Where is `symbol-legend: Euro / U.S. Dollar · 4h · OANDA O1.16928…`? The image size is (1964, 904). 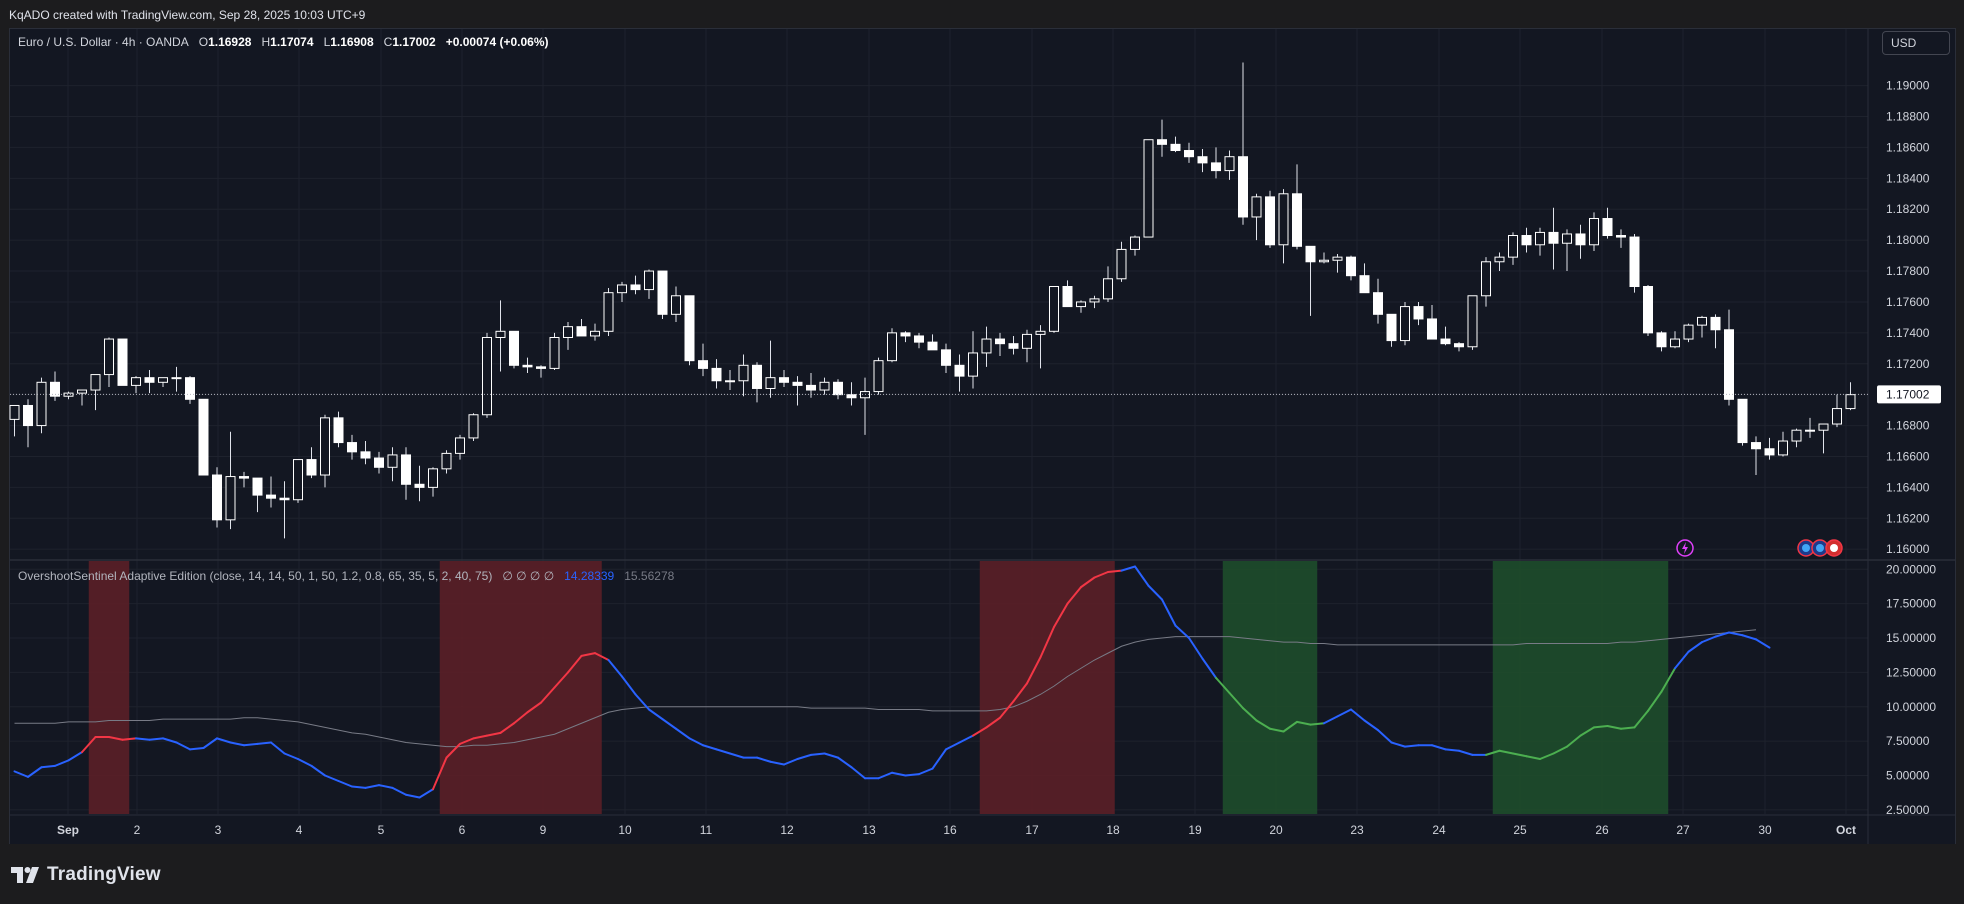 symbol-legend: Euro / U.S. Dollar · 4h · OANDA O1.16928… is located at coordinates (283, 42).